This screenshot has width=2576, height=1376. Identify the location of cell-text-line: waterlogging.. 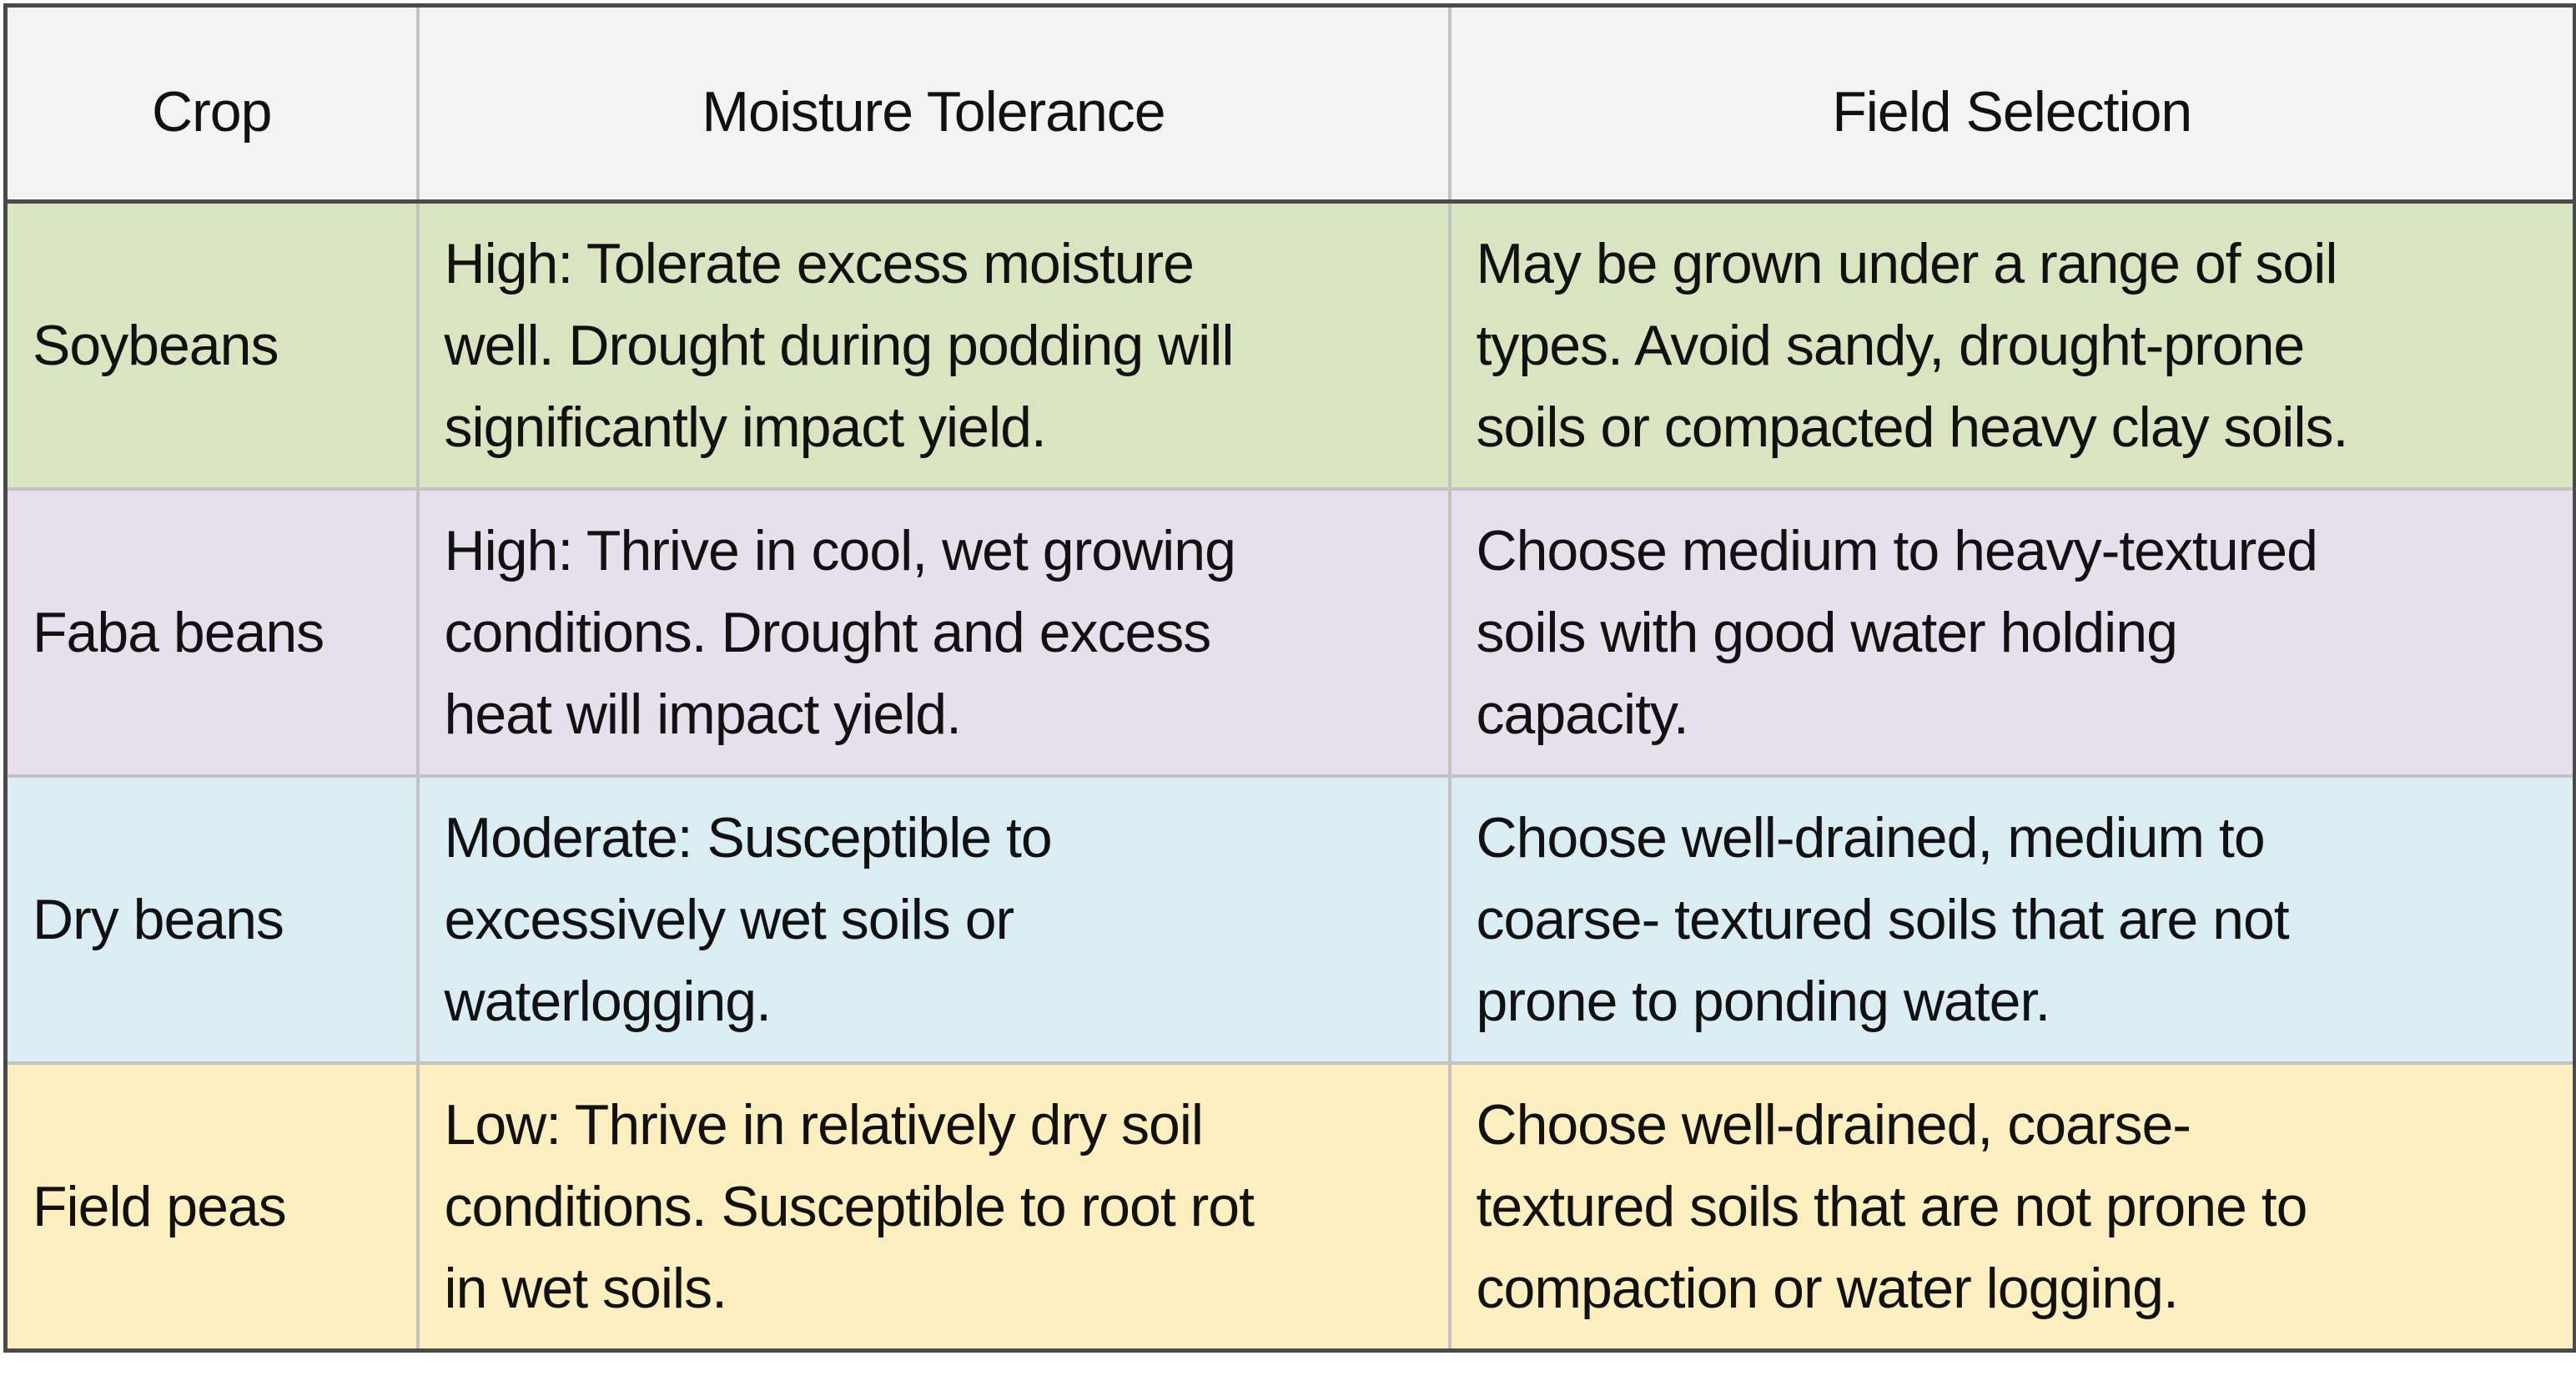
(608, 1001).